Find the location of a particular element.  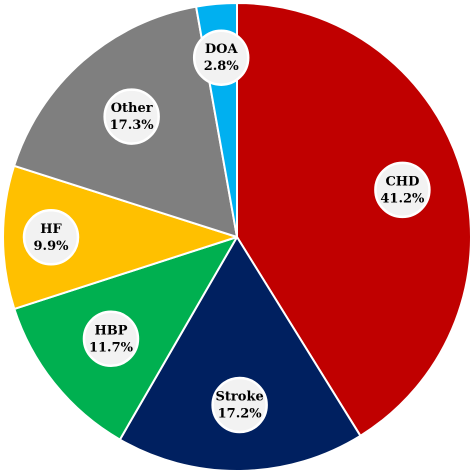

pie-label-other: Other 17.3% is located at coordinates (131, 116).